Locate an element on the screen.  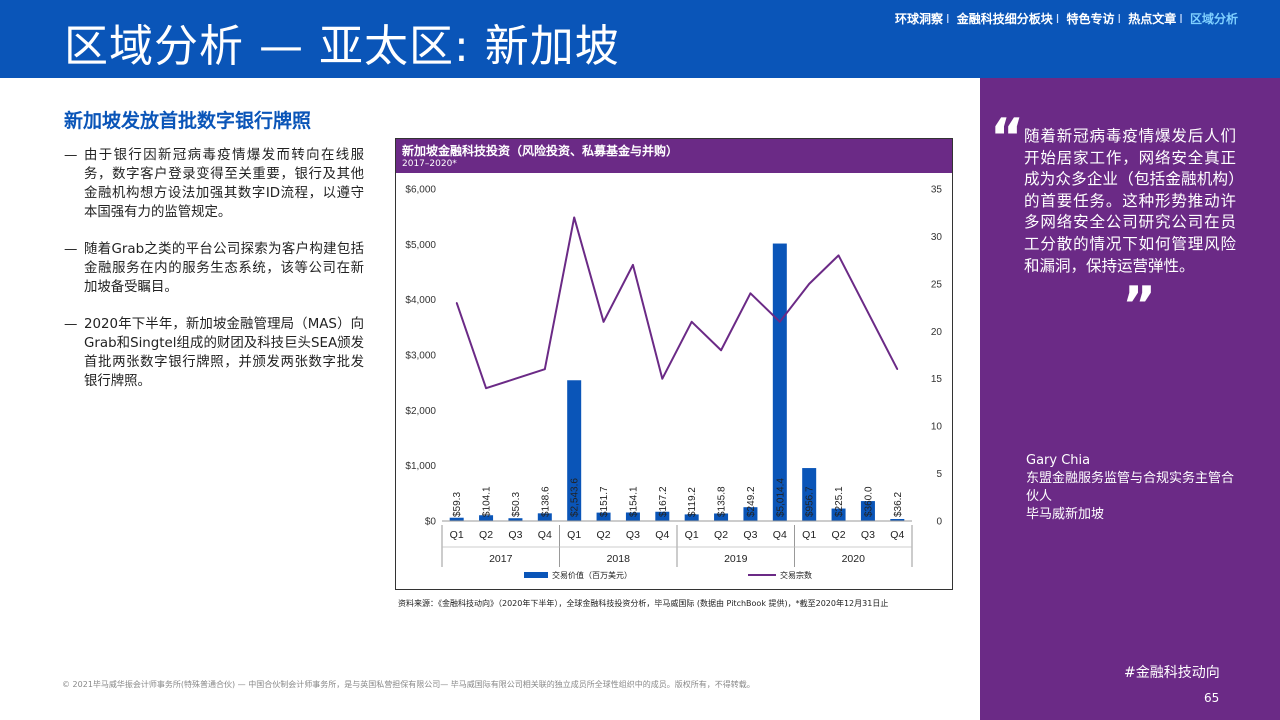
chart-header: 新加坡金融科技投资（风险投资、私募基金与并购） 2017–2020* is located at coordinates (674, 156).